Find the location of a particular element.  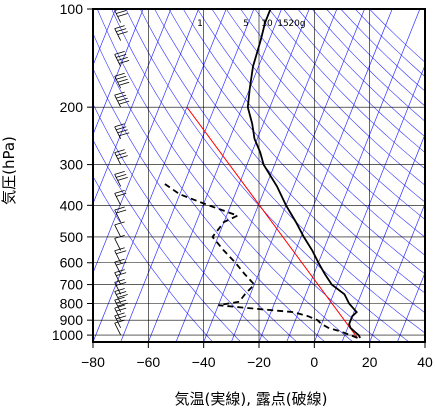

y-tick-label: 700 is located at coordinates (72, 285).